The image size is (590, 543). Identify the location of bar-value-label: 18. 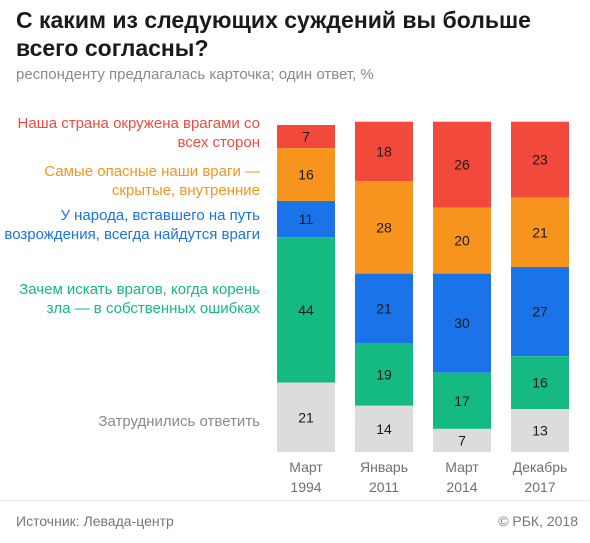
(384, 151).